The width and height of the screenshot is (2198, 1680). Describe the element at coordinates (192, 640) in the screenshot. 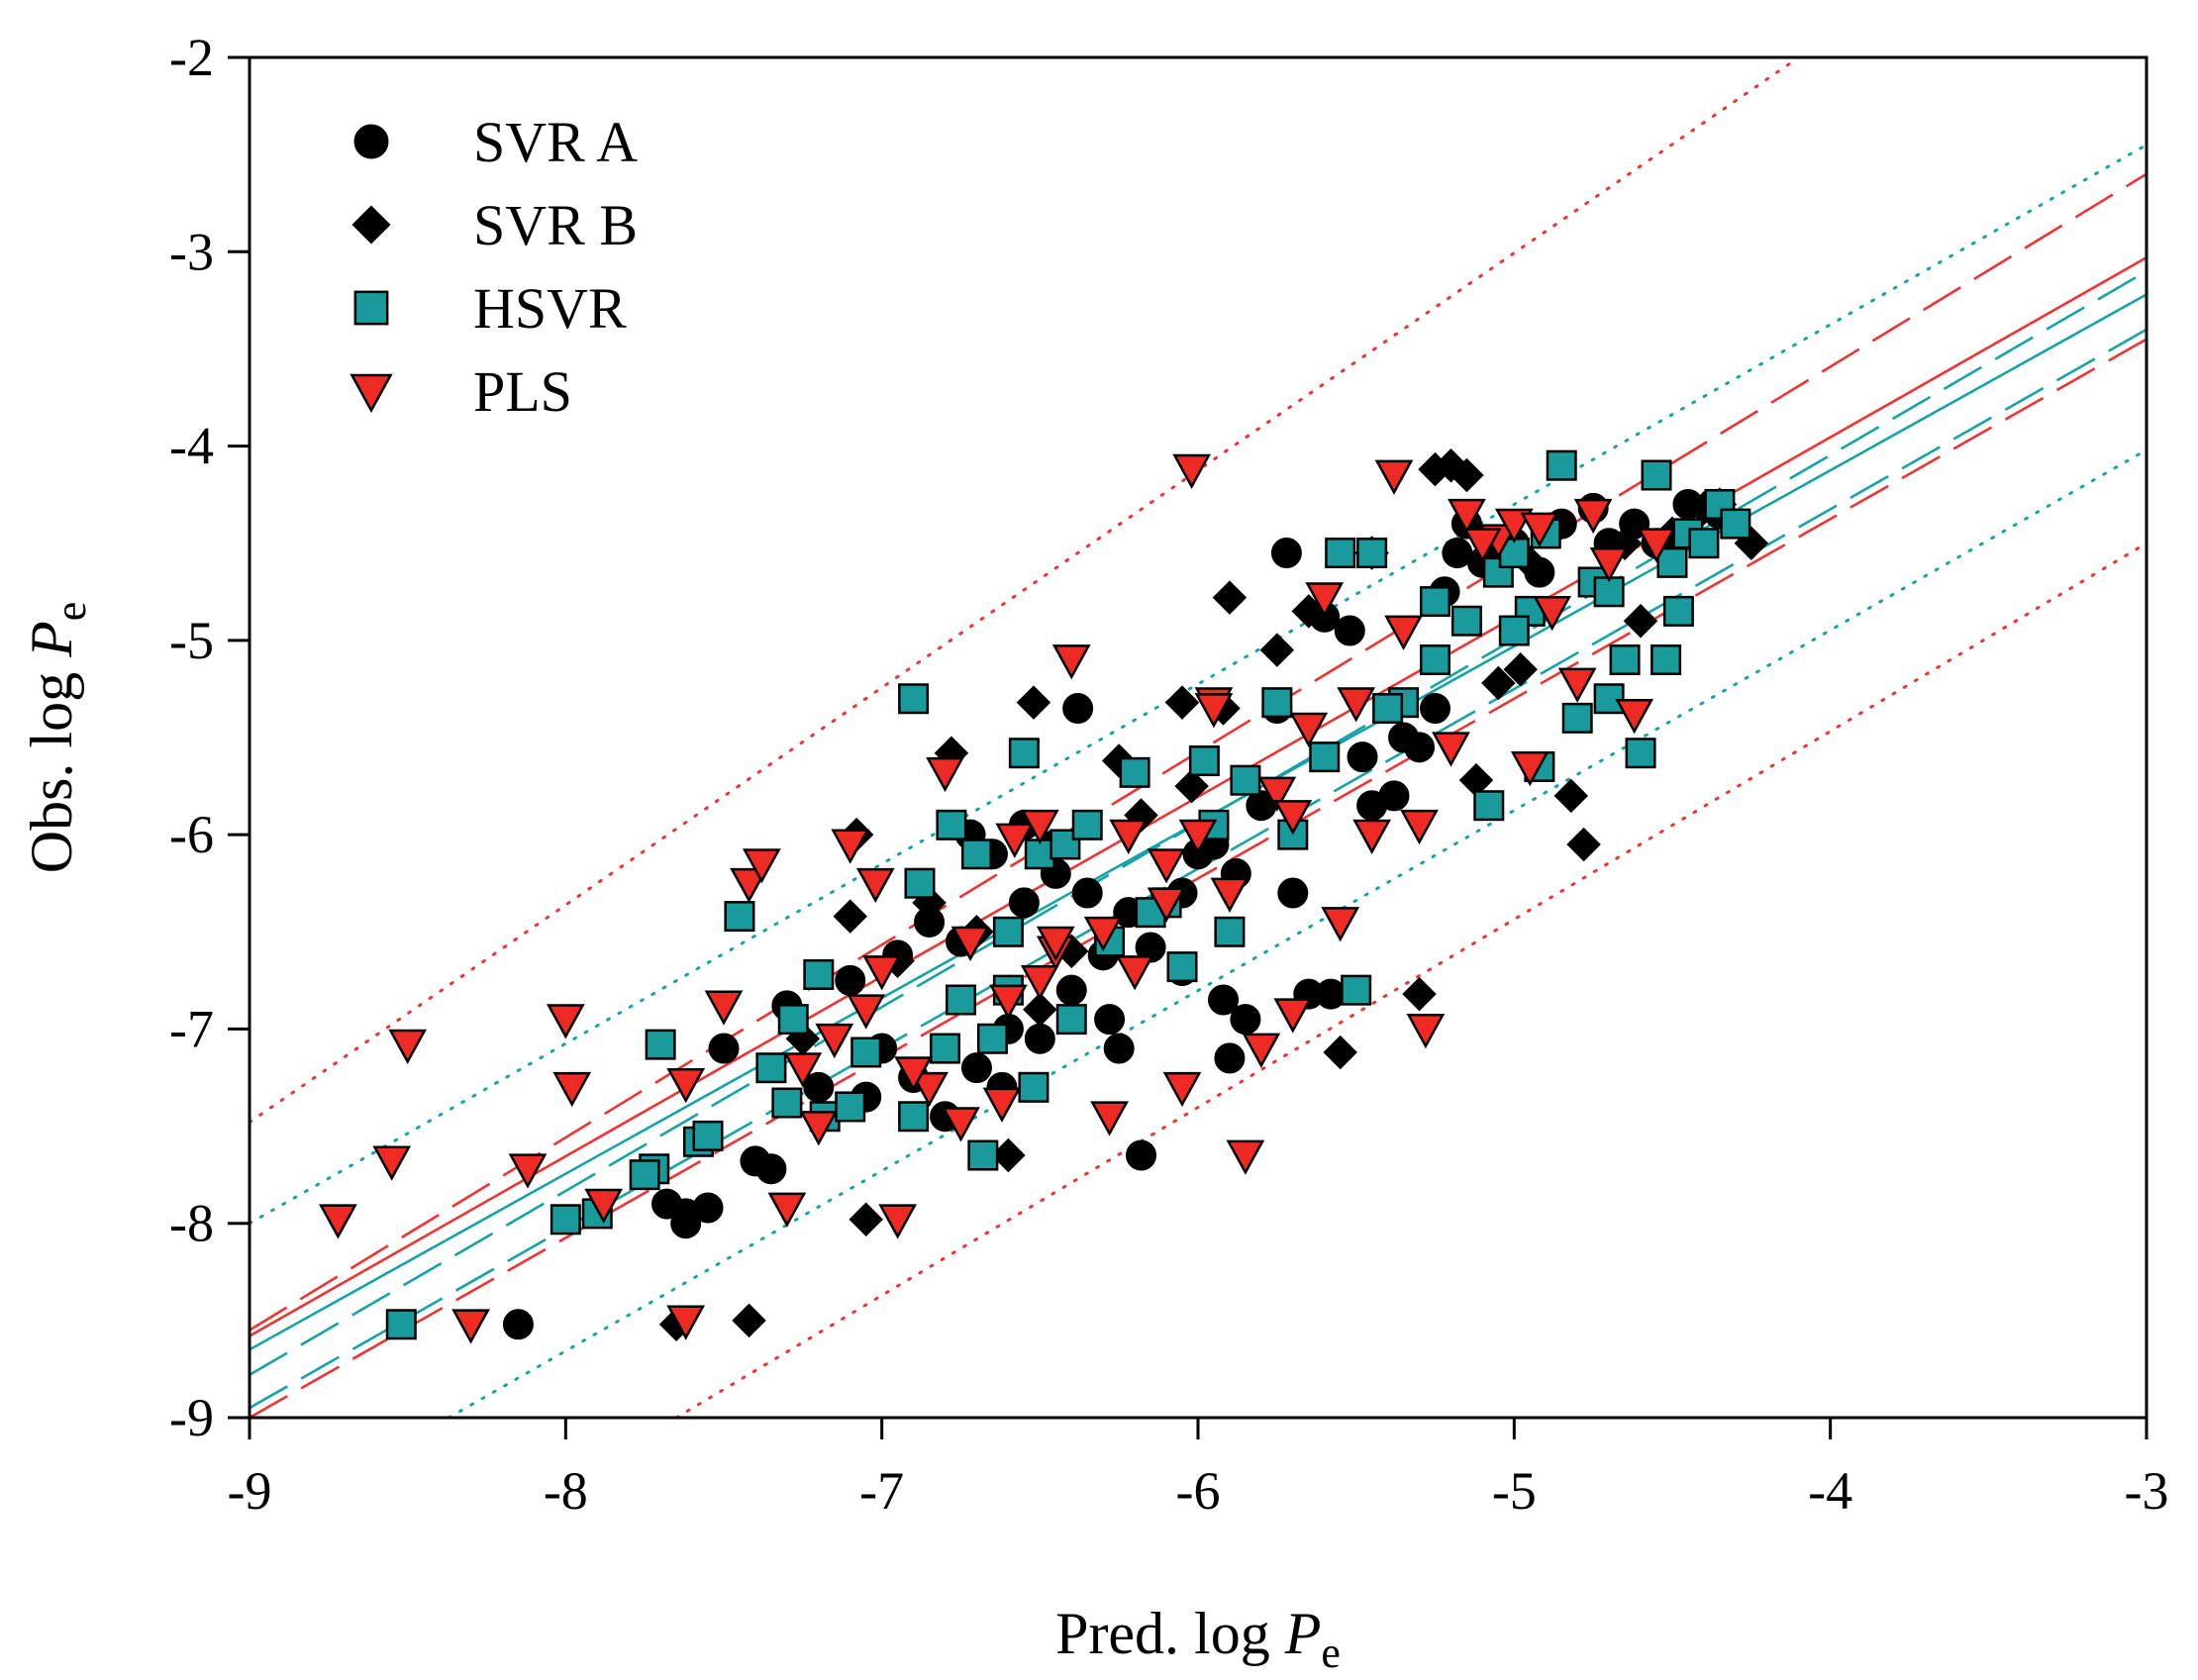

I see `y-tick-label: -5` at that location.